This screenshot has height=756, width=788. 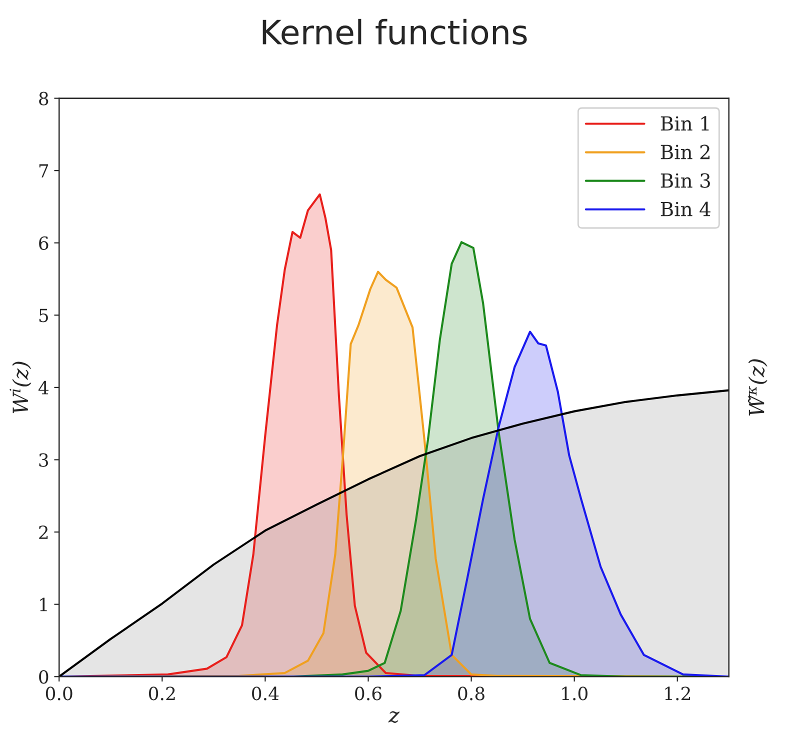 What do you see at coordinates (685, 180) in the screenshot?
I see `legend-label: Bin 3` at bounding box center [685, 180].